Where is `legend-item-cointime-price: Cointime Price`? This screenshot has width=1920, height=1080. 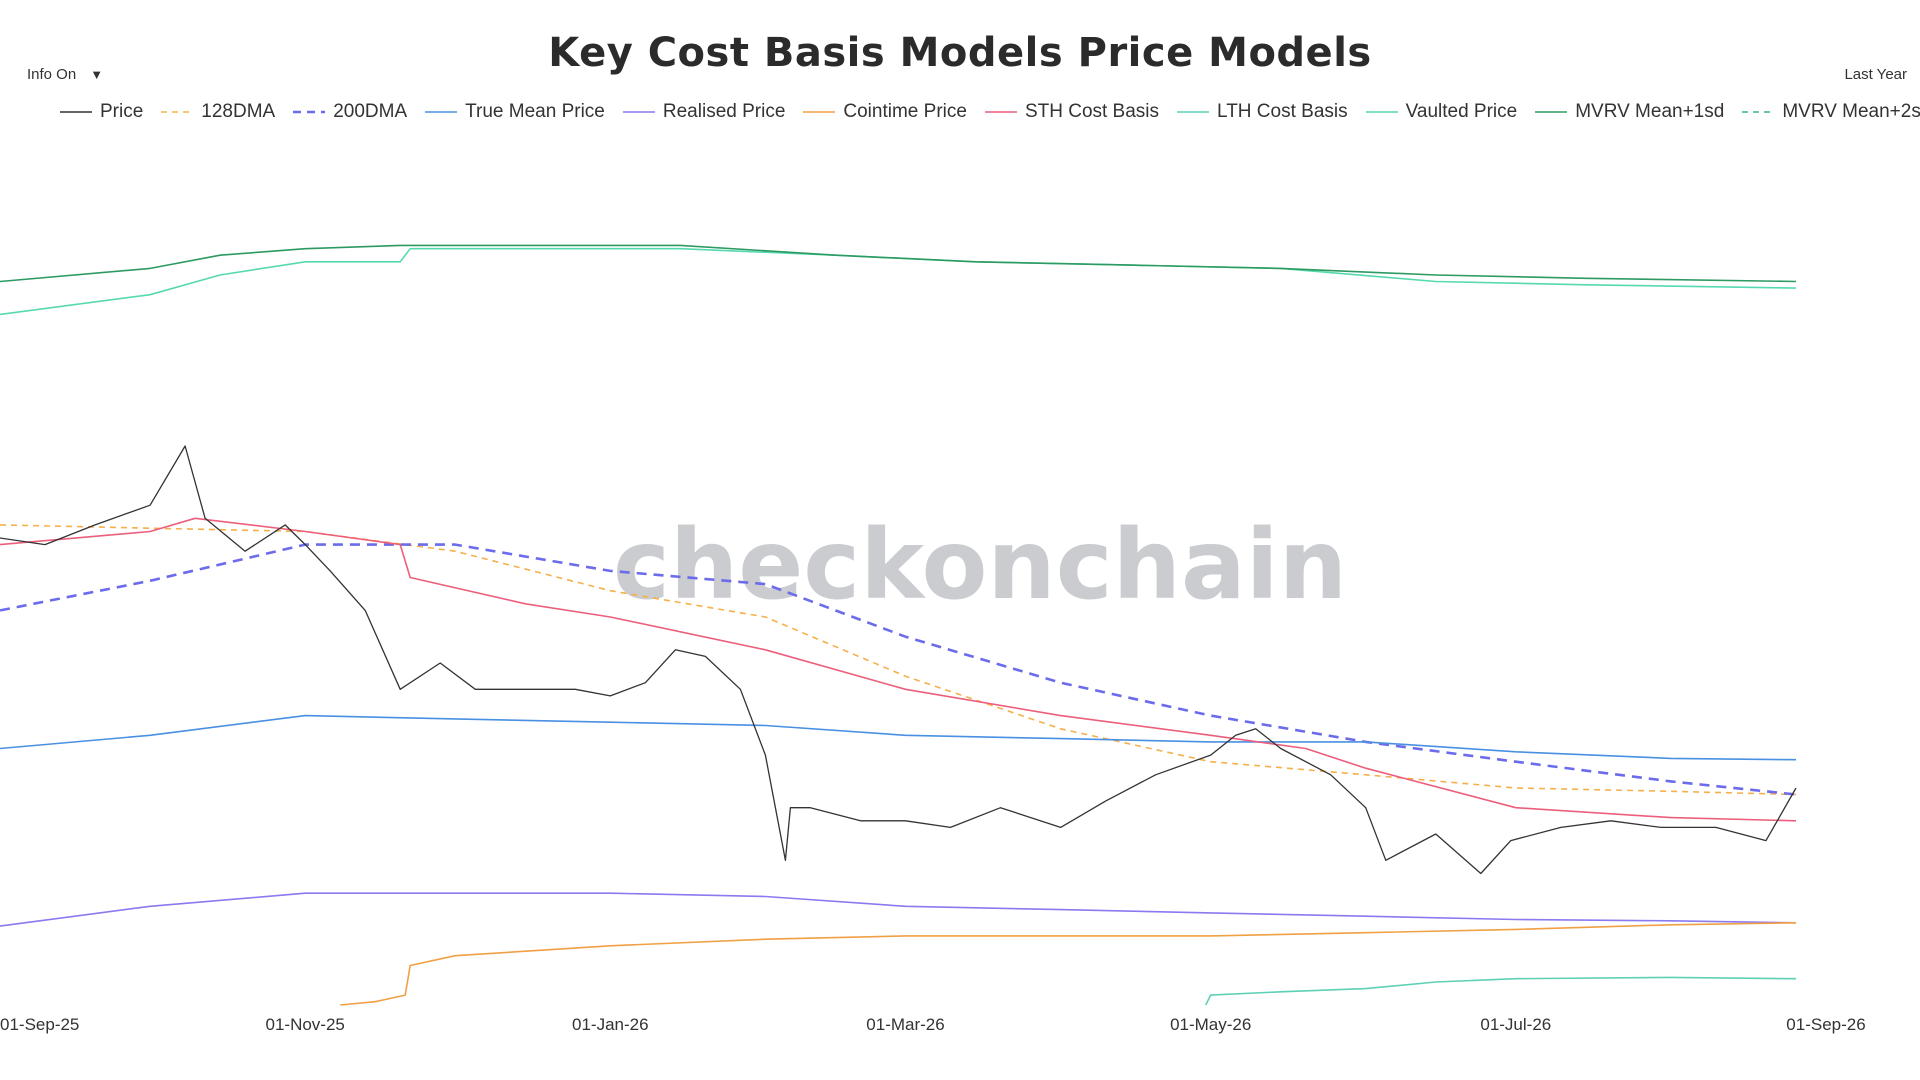 legend-item-cointime-price: Cointime Price is located at coordinates (884, 112).